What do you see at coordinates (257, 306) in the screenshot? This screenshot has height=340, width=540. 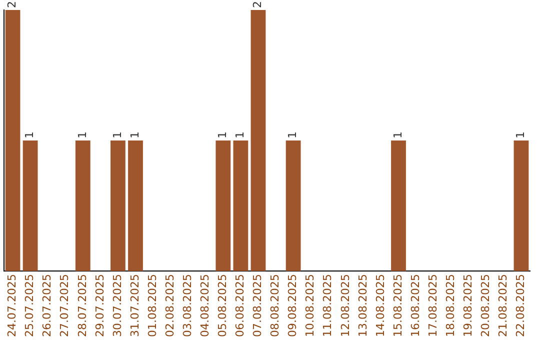 I see `x-tick-label: 07.08.2025` at bounding box center [257, 306].